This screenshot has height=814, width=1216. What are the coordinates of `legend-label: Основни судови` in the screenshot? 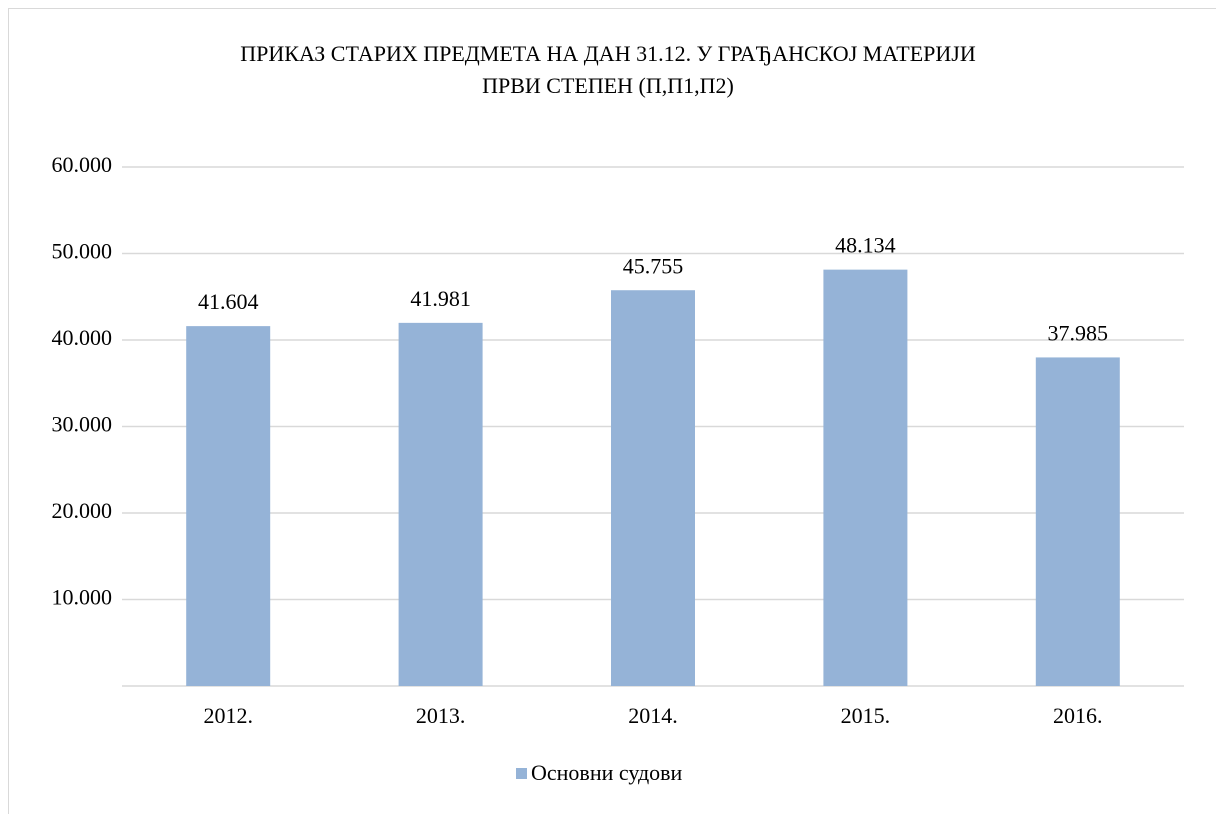 It's located at (607, 772).